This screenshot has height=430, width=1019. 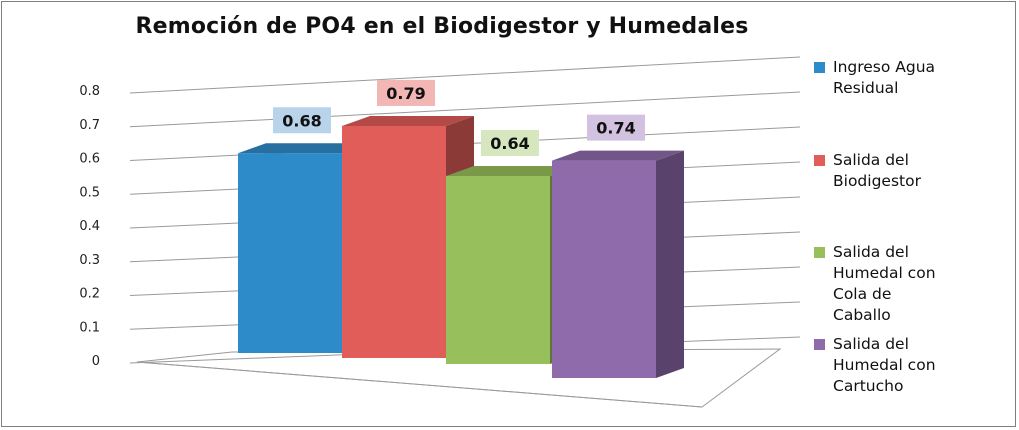 What do you see at coordinates (89, 125) in the screenshot?
I see `y-tick-label: 0.7` at bounding box center [89, 125].